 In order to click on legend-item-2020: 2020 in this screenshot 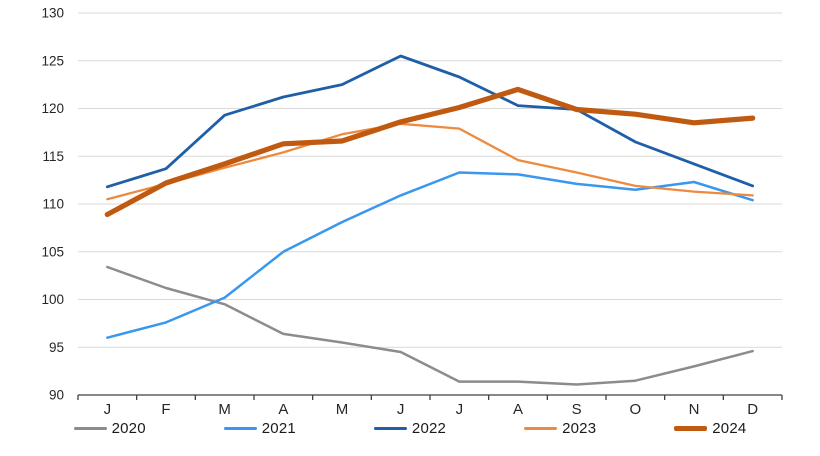, I will do `click(109, 428)`.